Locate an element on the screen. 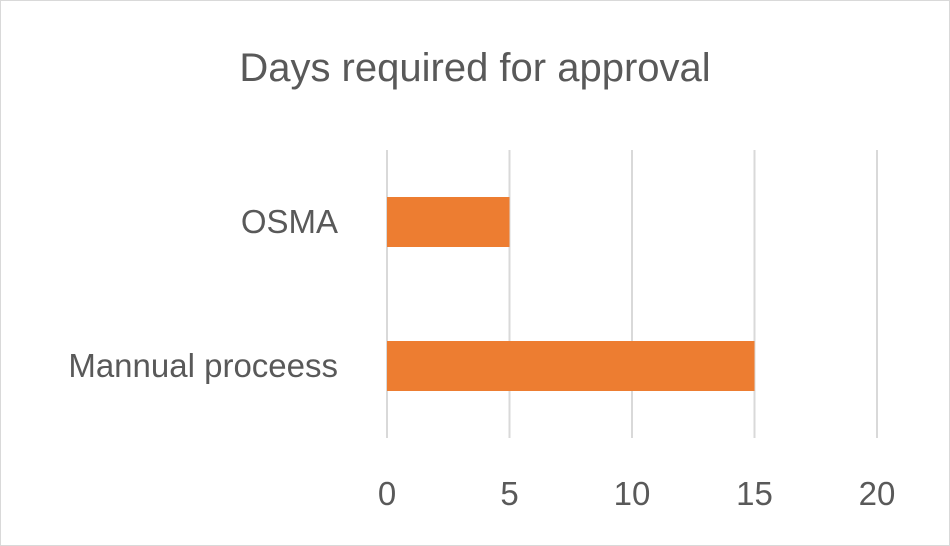  category-labels: OSMA Mannual proceess is located at coordinates (203, 293).